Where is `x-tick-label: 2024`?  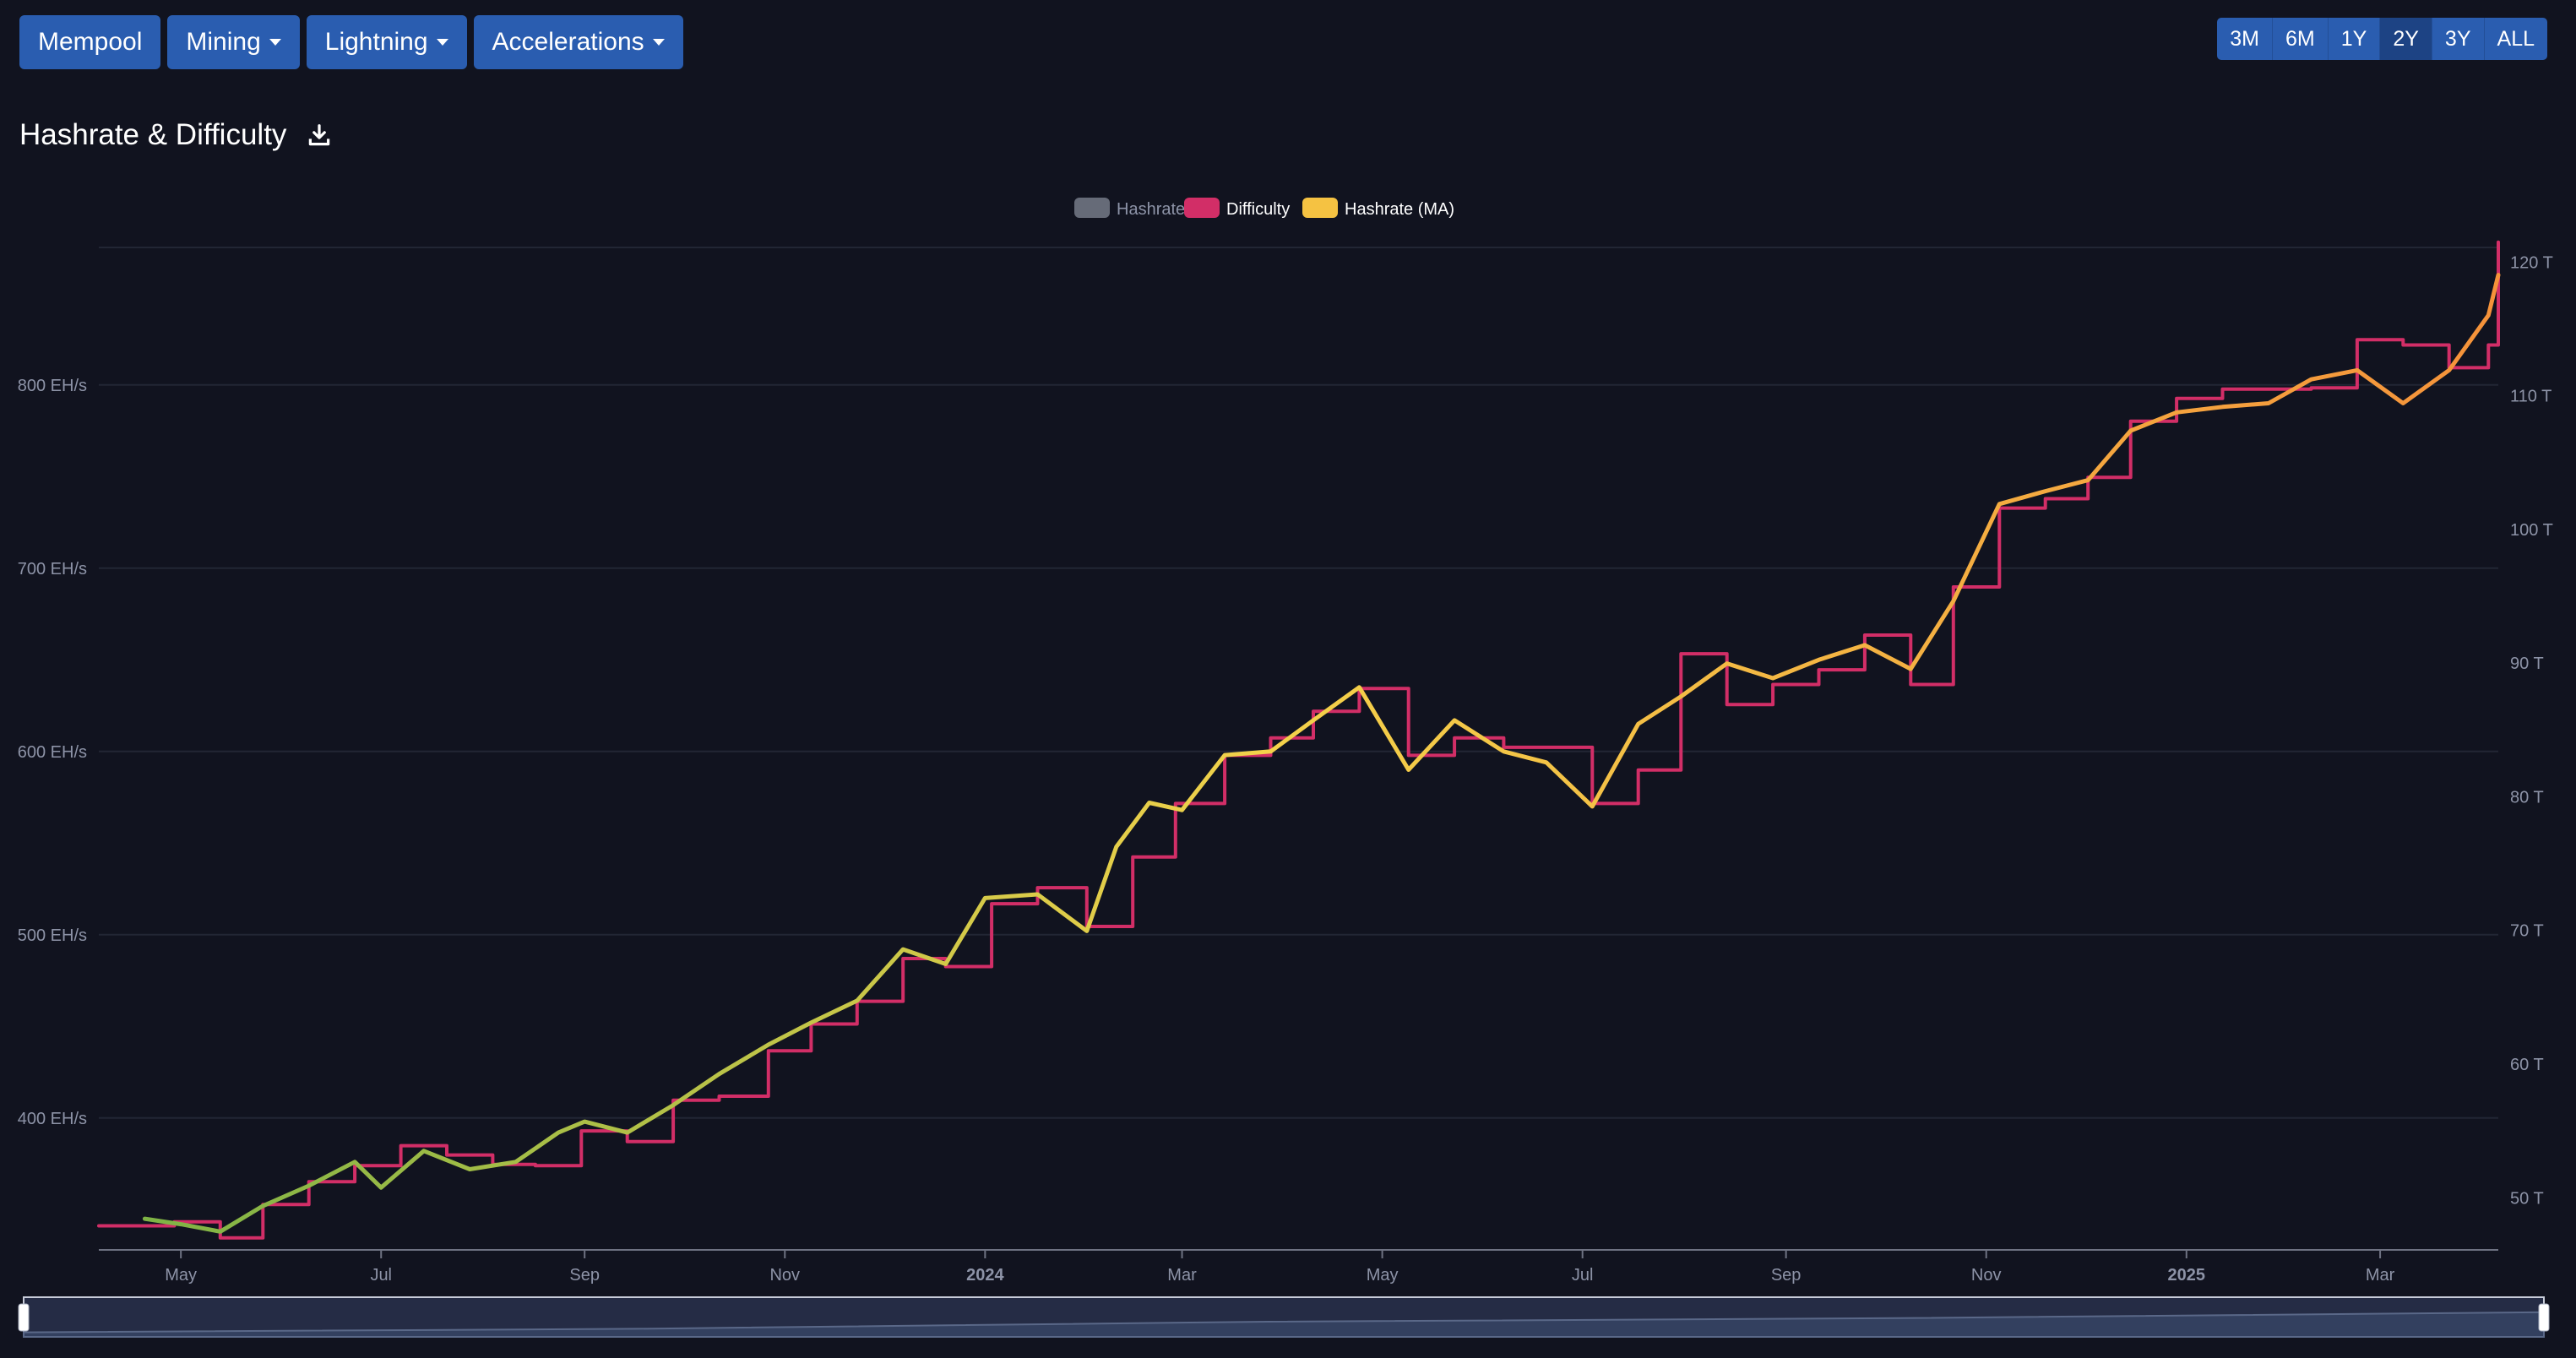 x-tick-label: 2024 is located at coordinates (985, 1275).